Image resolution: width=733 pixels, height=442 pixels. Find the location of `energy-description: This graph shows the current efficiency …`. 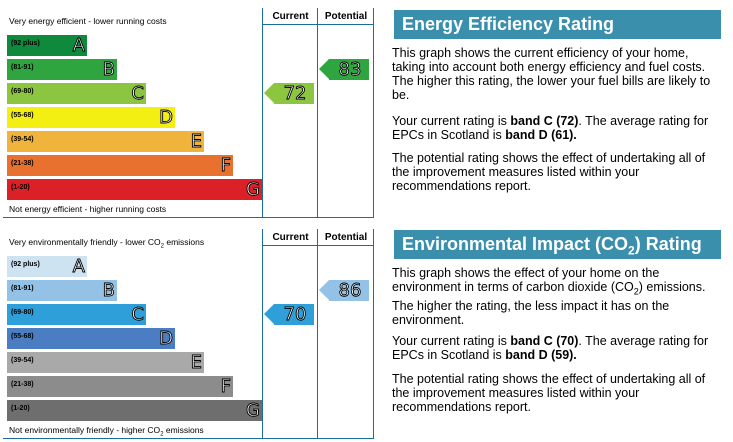

energy-description: This graph shows the current efficiency … is located at coordinates (551, 74).